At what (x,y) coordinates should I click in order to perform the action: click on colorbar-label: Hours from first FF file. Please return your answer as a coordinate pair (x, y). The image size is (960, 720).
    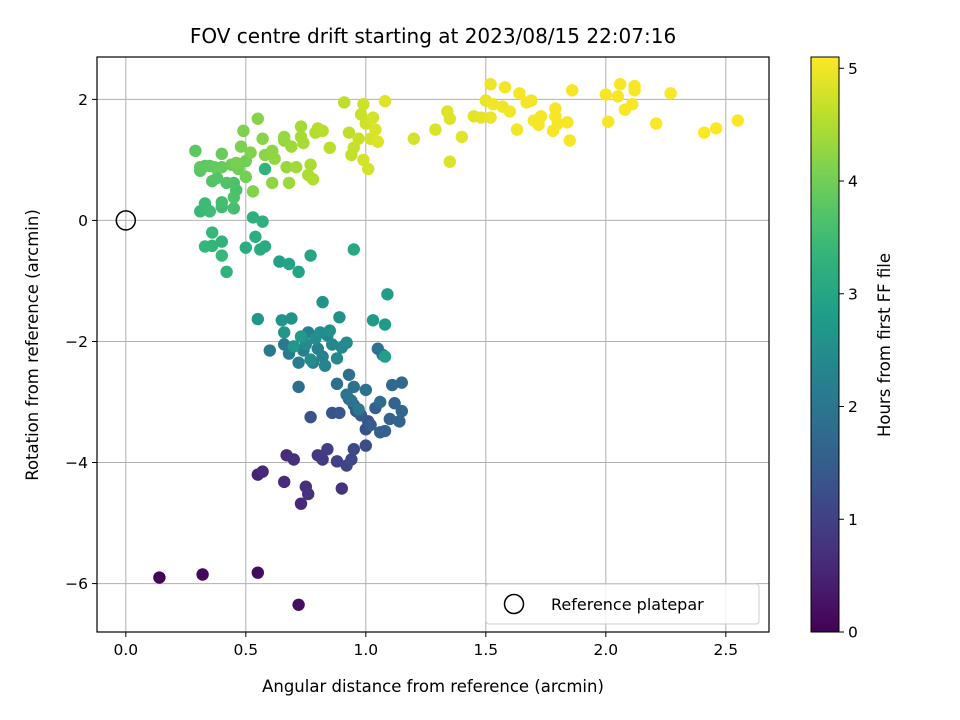
    Looking at the image, I should click on (884, 345).